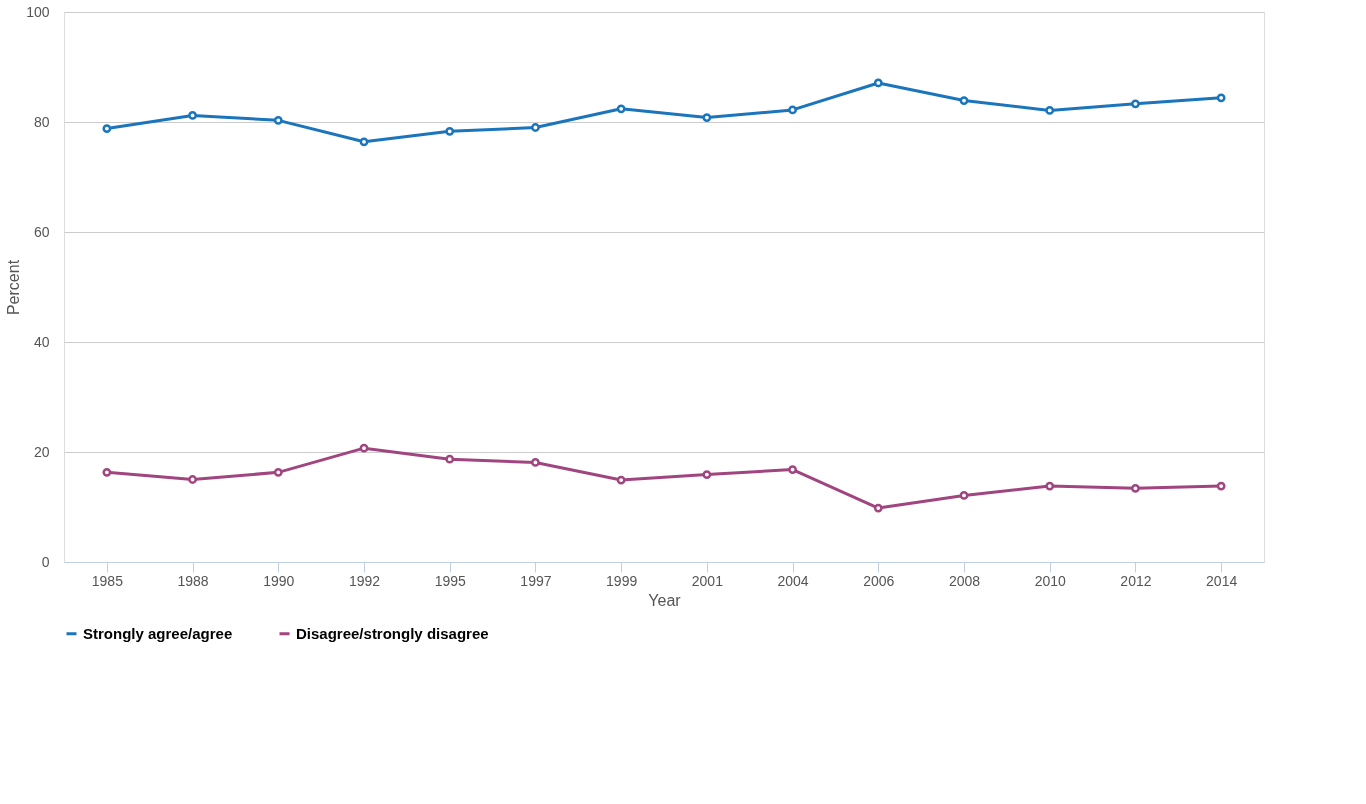 This screenshot has width=1366, height=804. What do you see at coordinates (392, 633) in the screenshot?
I see `legend-label: Disagree/strongly disagree` at bounding box center [392, 633].